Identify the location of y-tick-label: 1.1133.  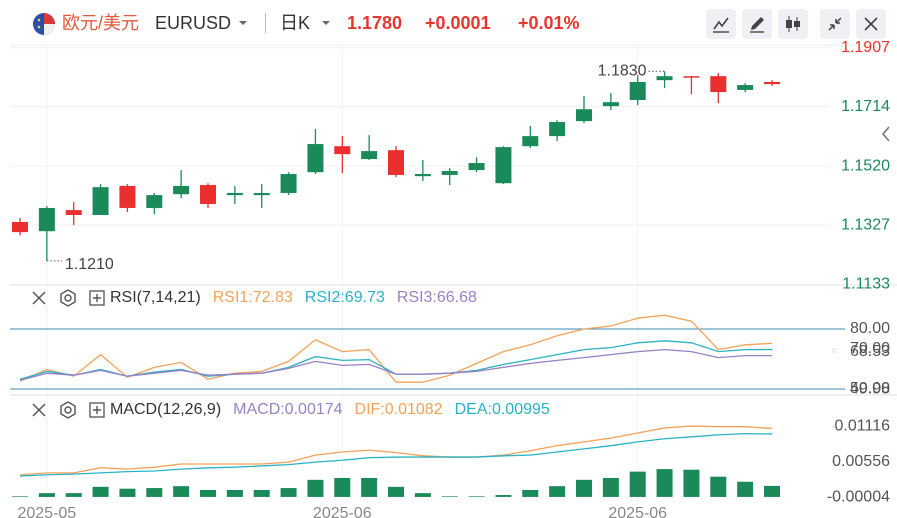
(866, 284).